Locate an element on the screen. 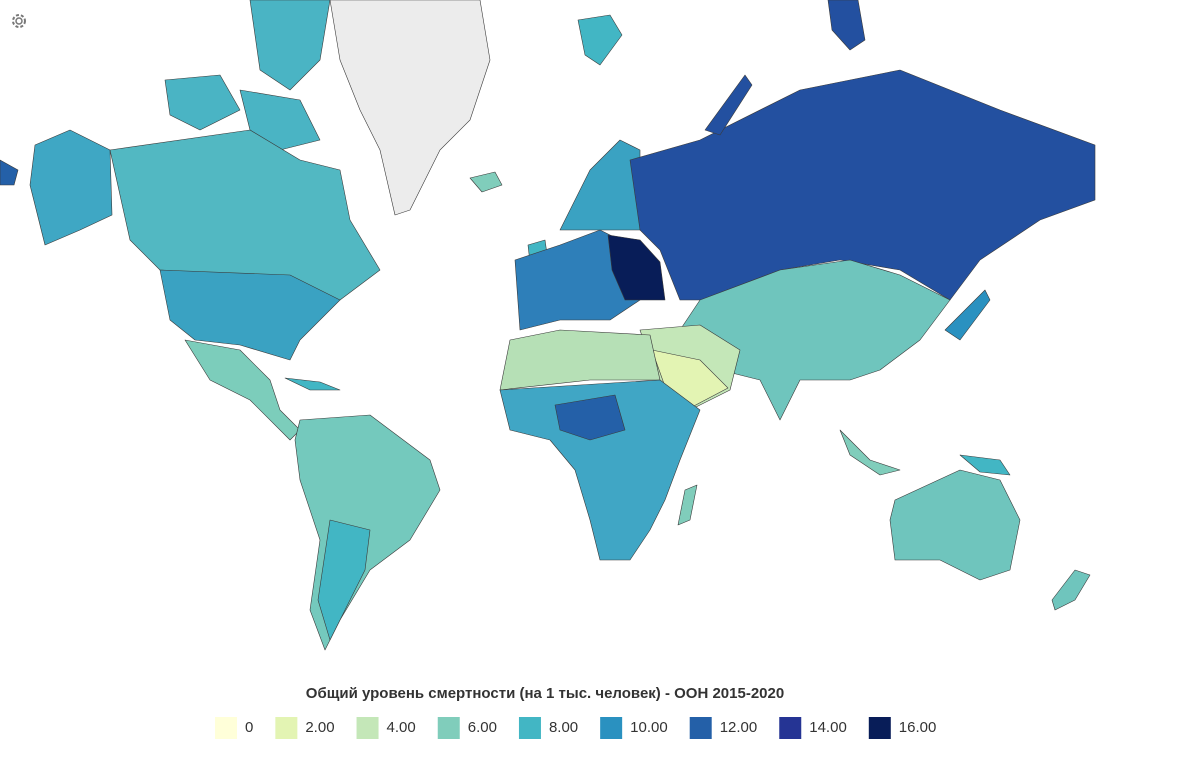 The image size is (1200, 769). russia is located at coordinates (862, 185).